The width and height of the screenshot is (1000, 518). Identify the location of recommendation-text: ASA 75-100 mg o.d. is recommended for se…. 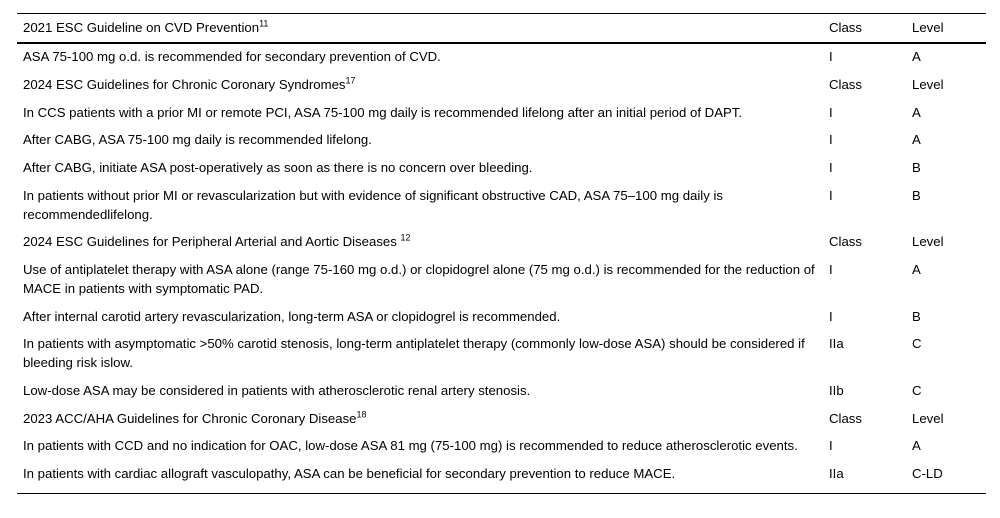
(232, 57).